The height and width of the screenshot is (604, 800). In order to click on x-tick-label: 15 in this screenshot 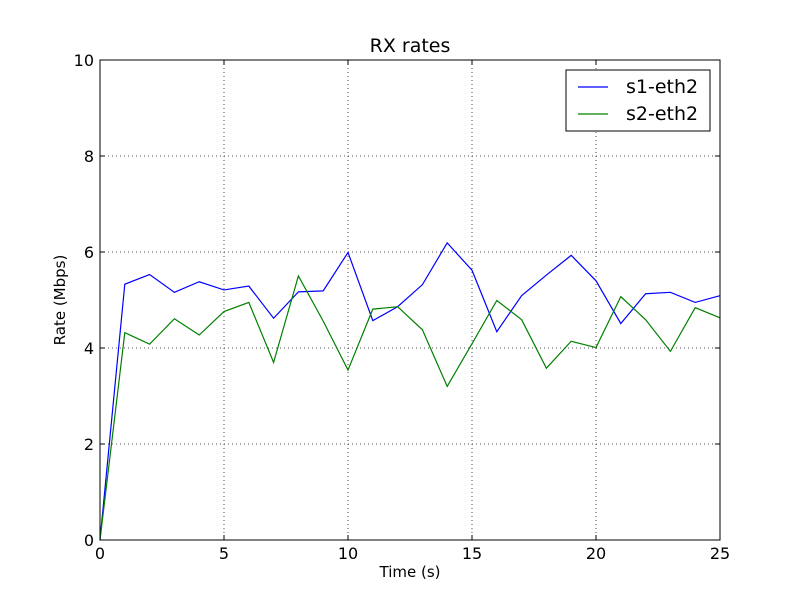, I will do `click(472, 553)`.